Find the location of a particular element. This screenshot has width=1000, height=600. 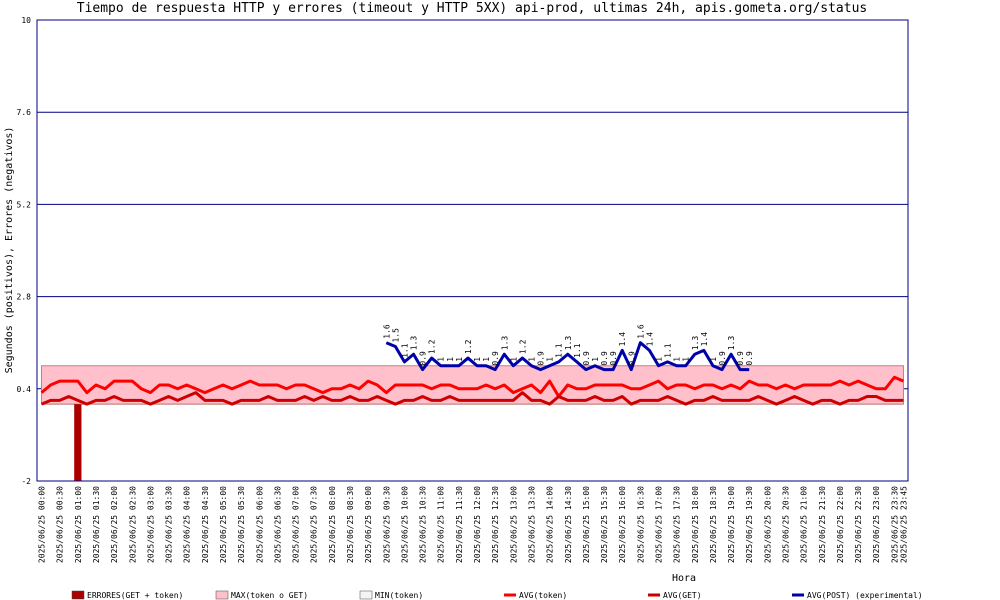

x-tick-label: 2025/06/25 03:00 is located at coordinates (150, 524).